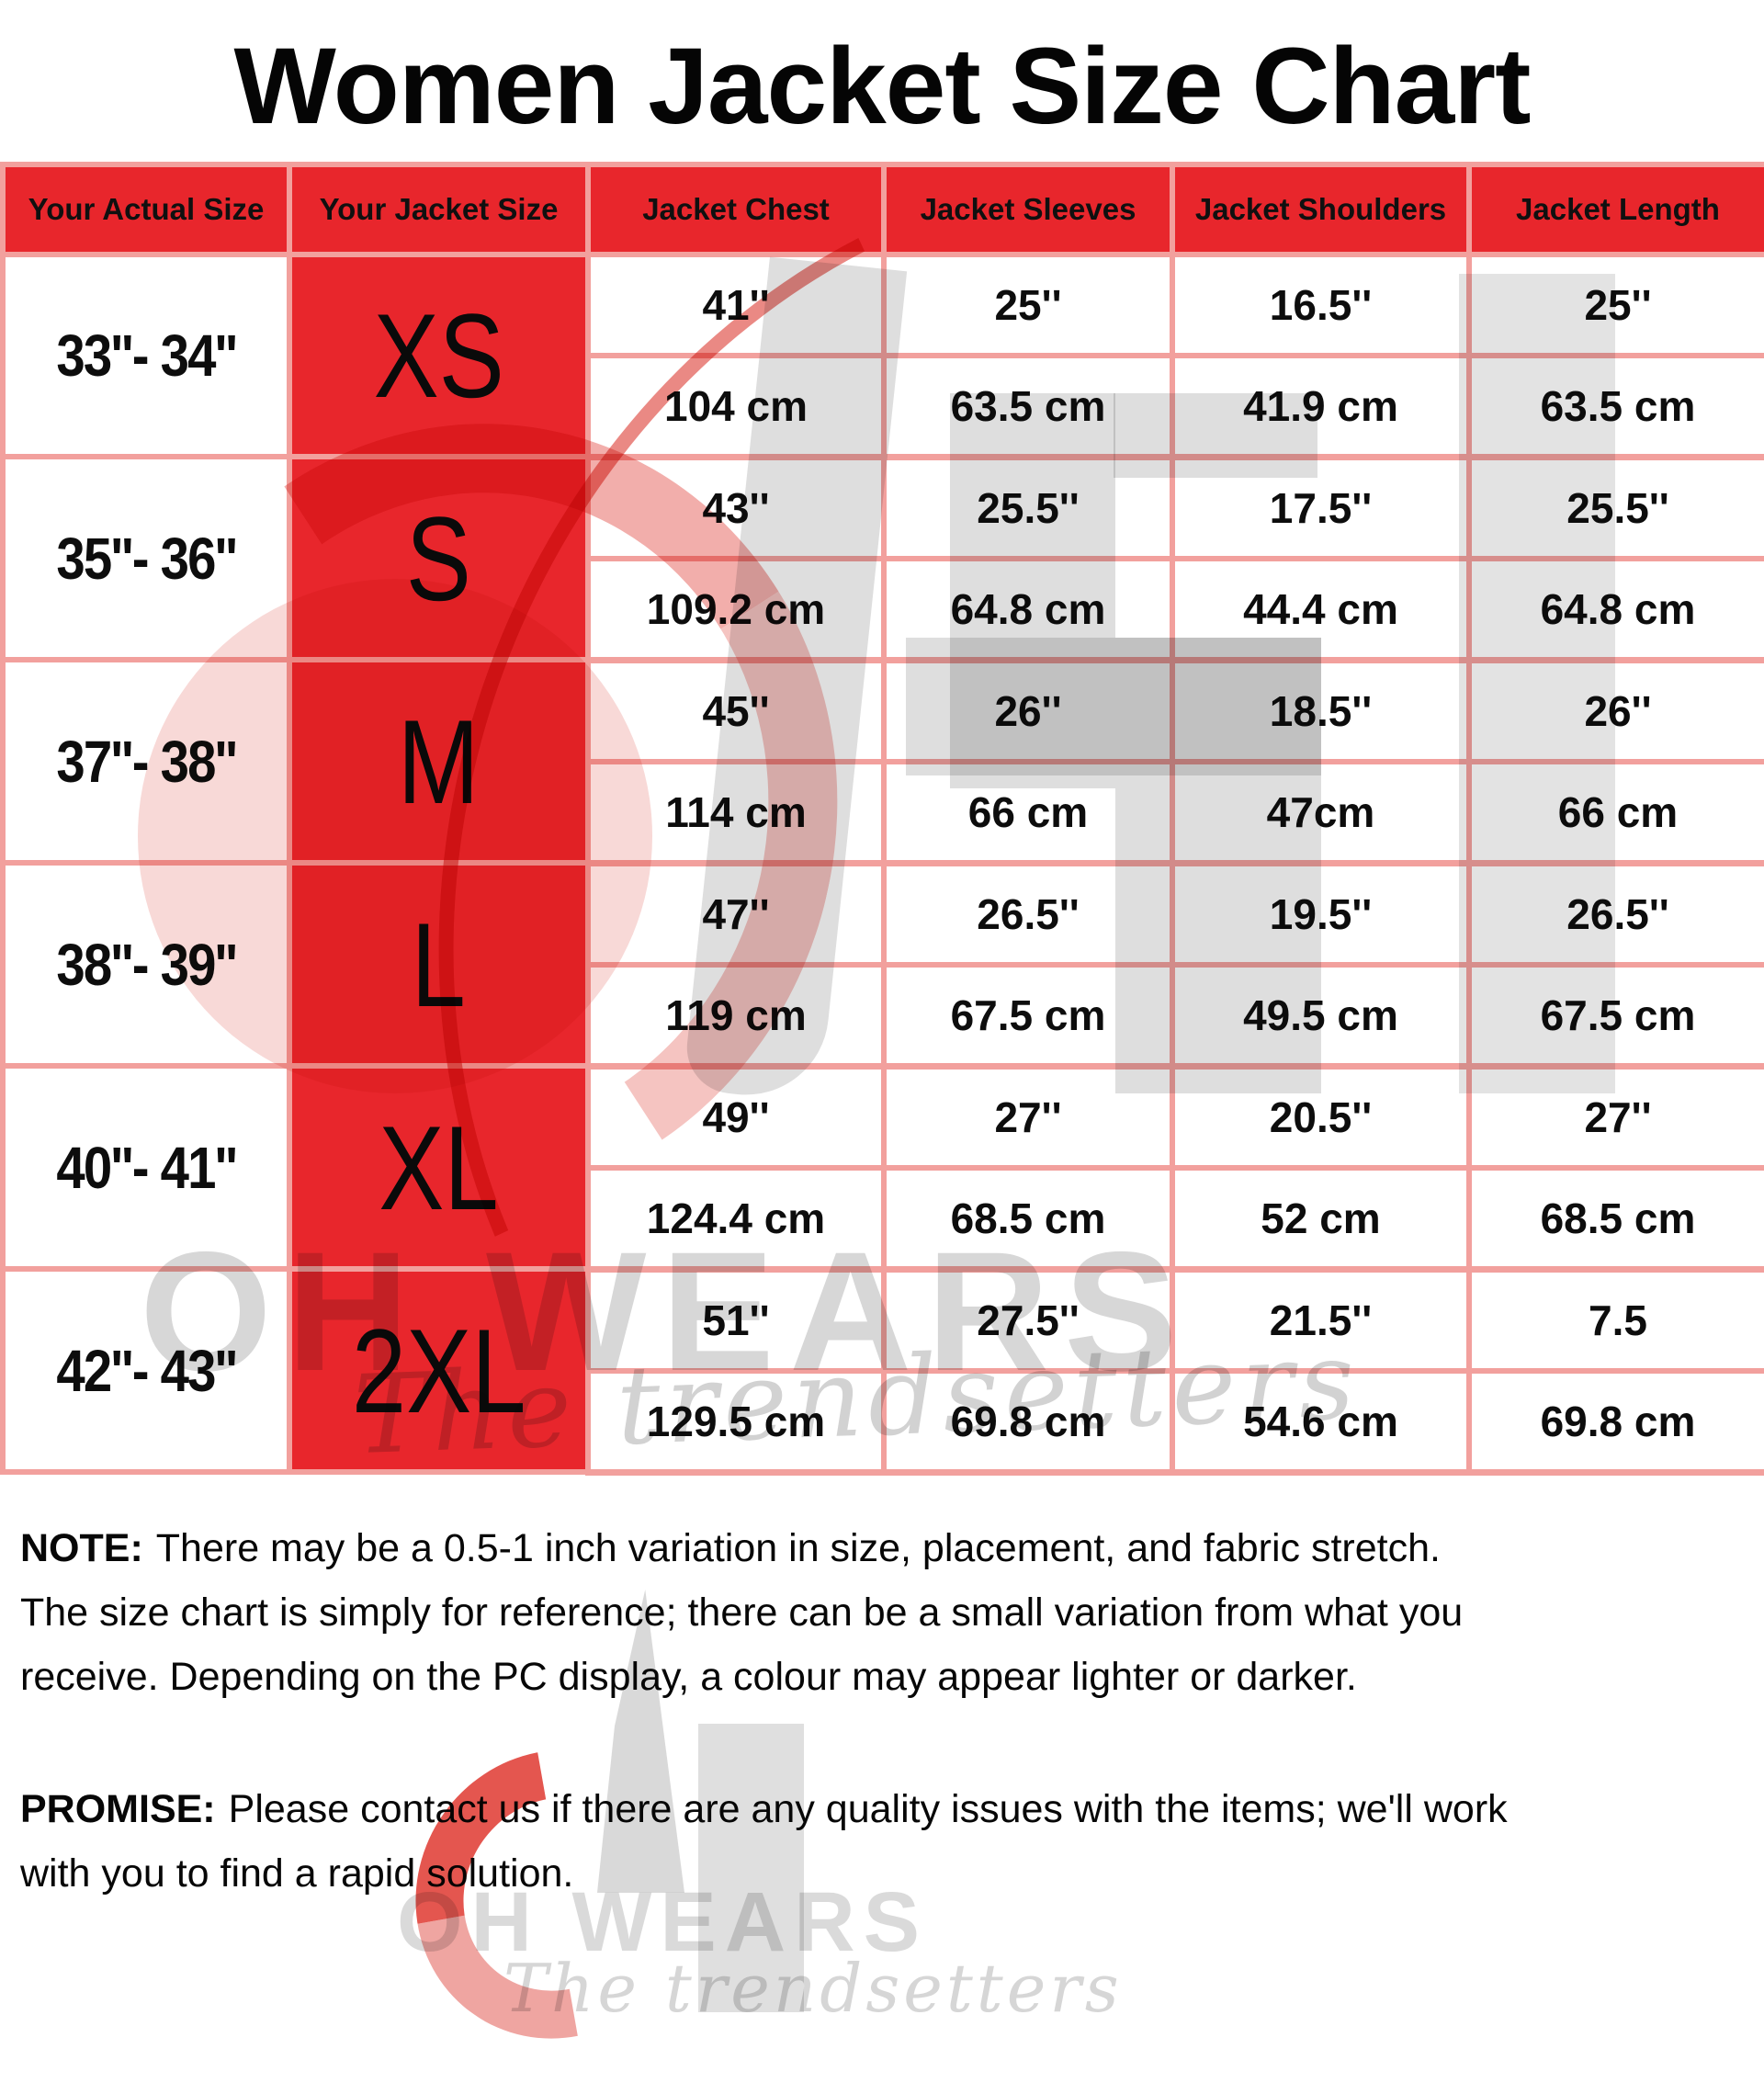 The image size is (1764, 2094). Describe the element at coordinates (813, 1989) in the screenshot. I see `watermark-tagline-text-small: The trendsetters` at that location.